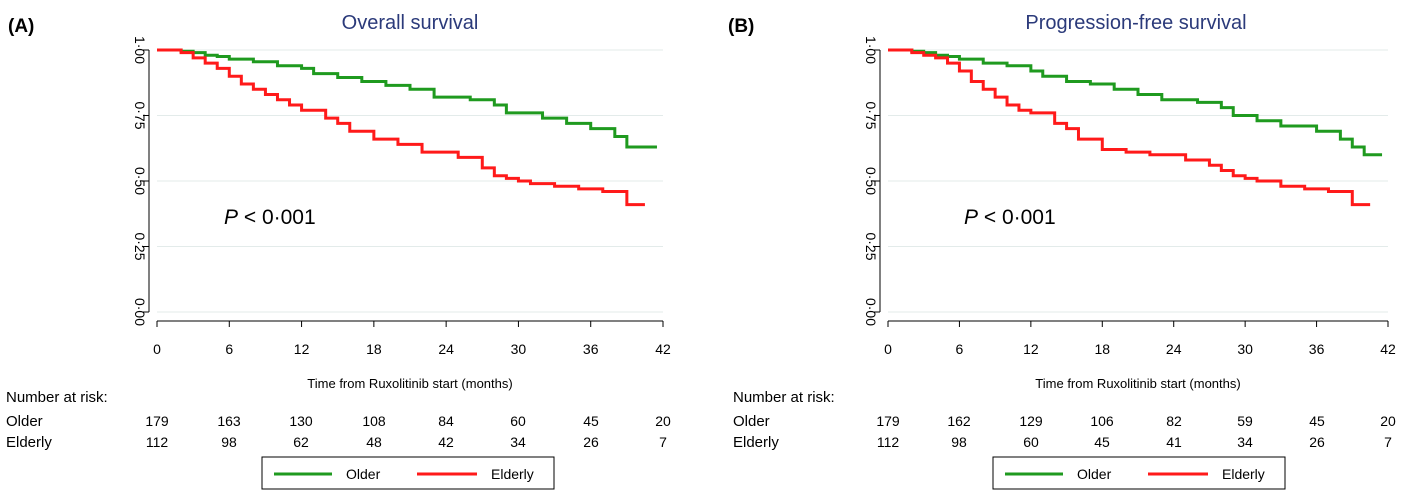  What do you see at coordinates (1174, 421) in the screenshot?
I see `risk-cell: 82` at bounding box center [1174, 421].